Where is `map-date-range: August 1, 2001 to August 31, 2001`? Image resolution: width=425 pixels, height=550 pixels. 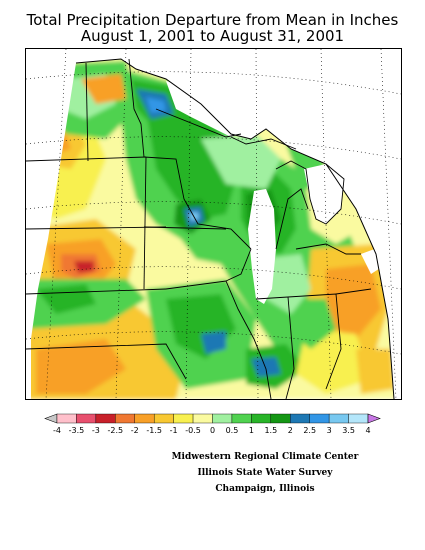
map-date-range: August 1, 2001 to August 31, 2001 is located at coordinates (212, 36).